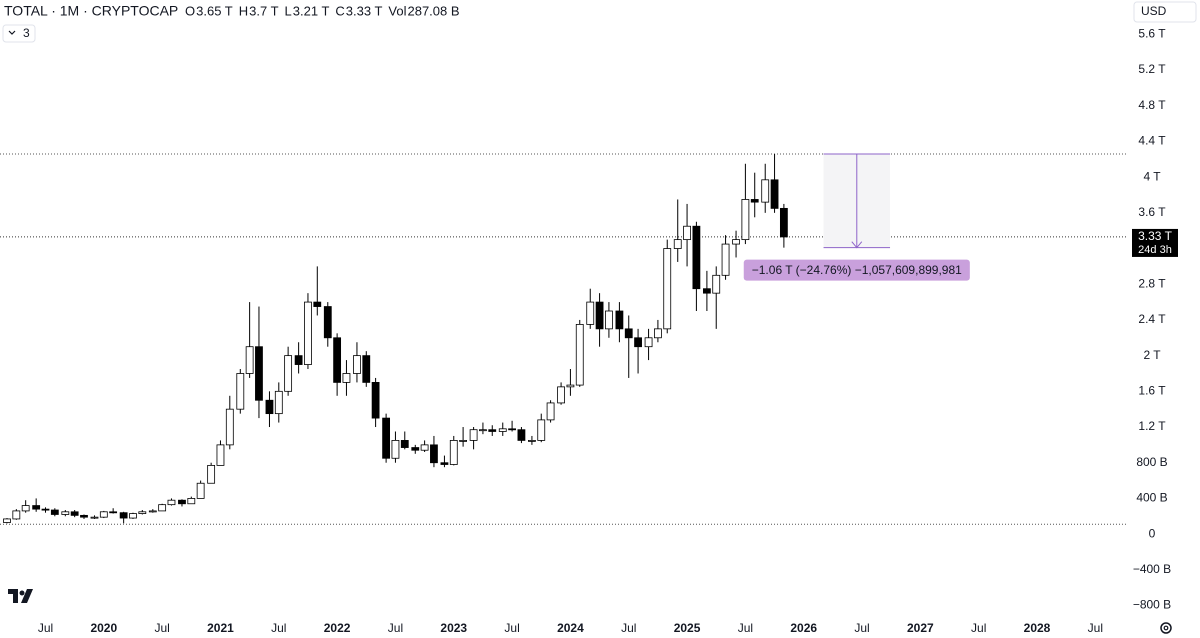 This screenshot has height=638, width=1200. Describe the element at coordinates (12, 32) in the screenshot. I see `chevron-icon` at that location.